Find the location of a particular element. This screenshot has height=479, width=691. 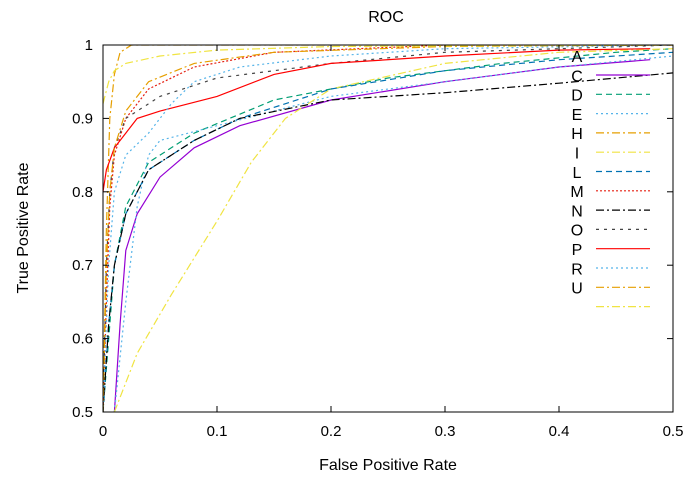

x-tick-label: 0 is located at coordinates (103, 431).